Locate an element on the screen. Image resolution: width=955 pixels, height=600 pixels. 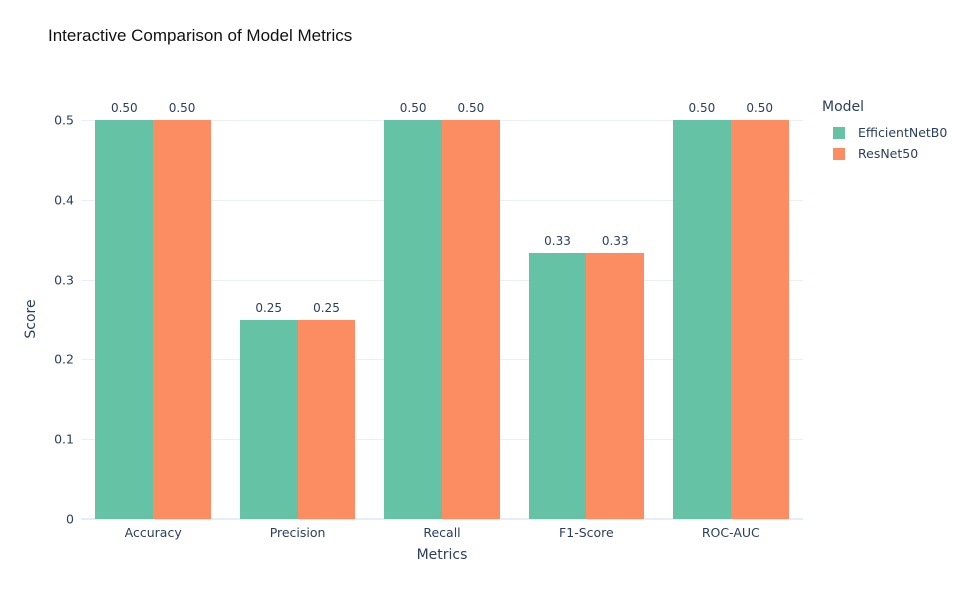
bar-efficientnetb0-precision is located at coordinates (268, 419).